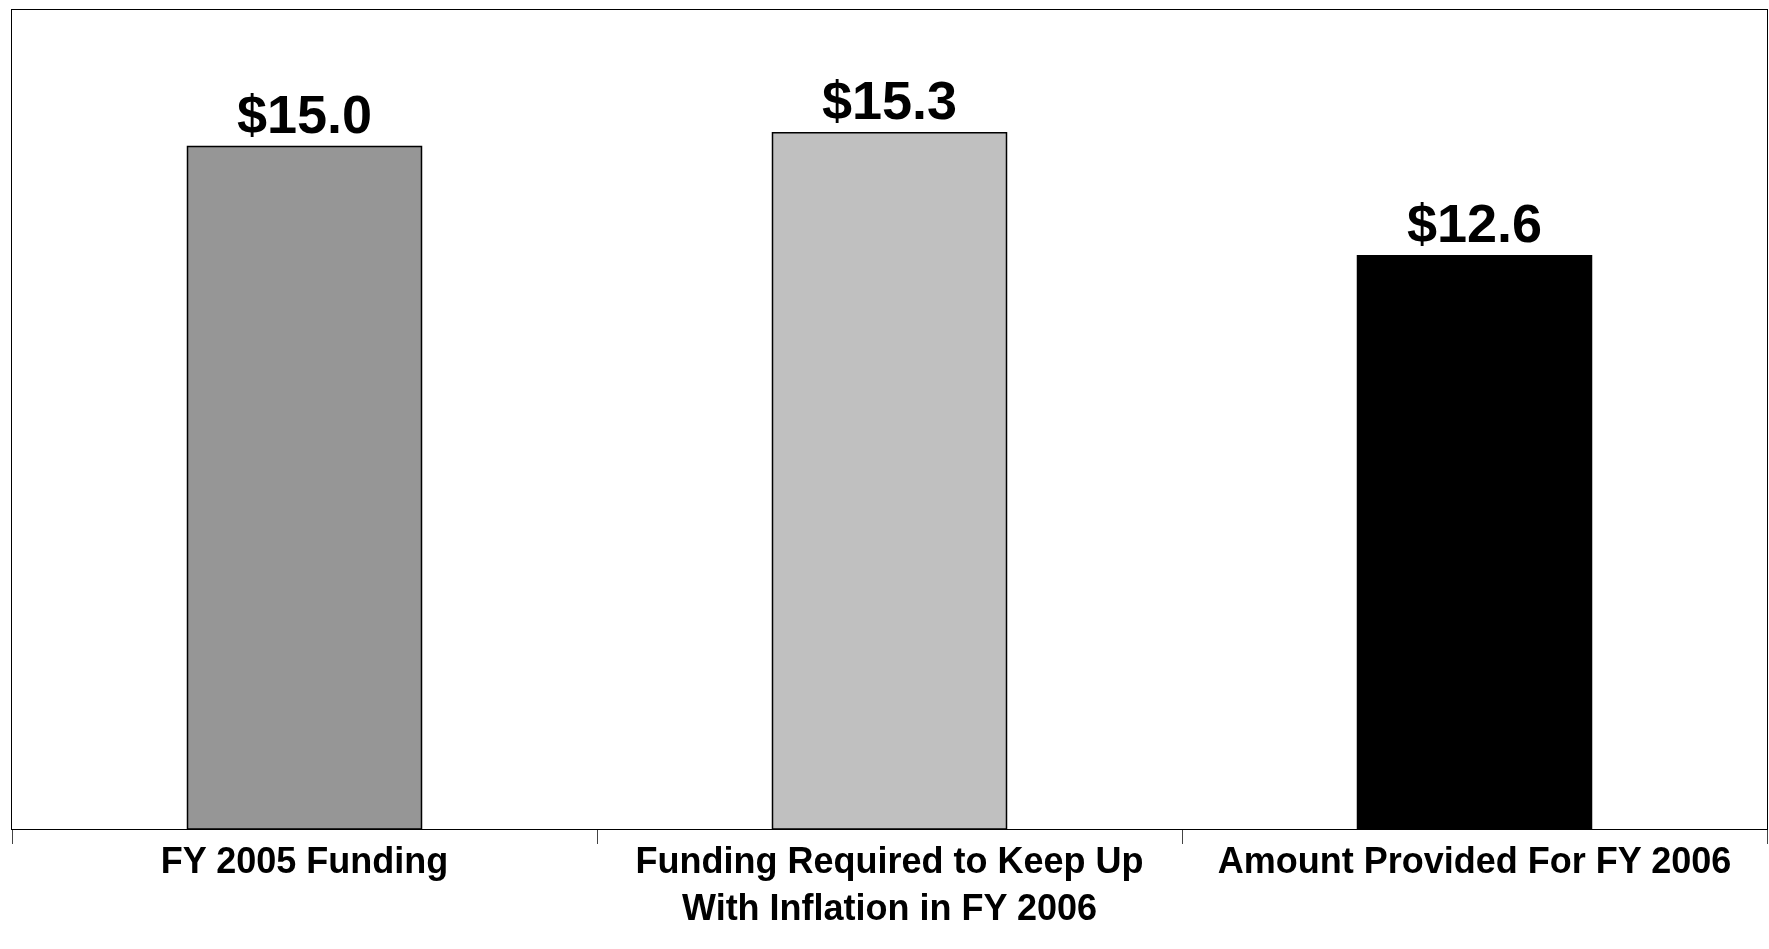 The width and height of the screenshot is (1769, 949). What do you see at coordinates (1474, 861) in the screenshot?
I see `x-tick-label: Amount Provided For FY 2006` at bounding box center [1474, 861].